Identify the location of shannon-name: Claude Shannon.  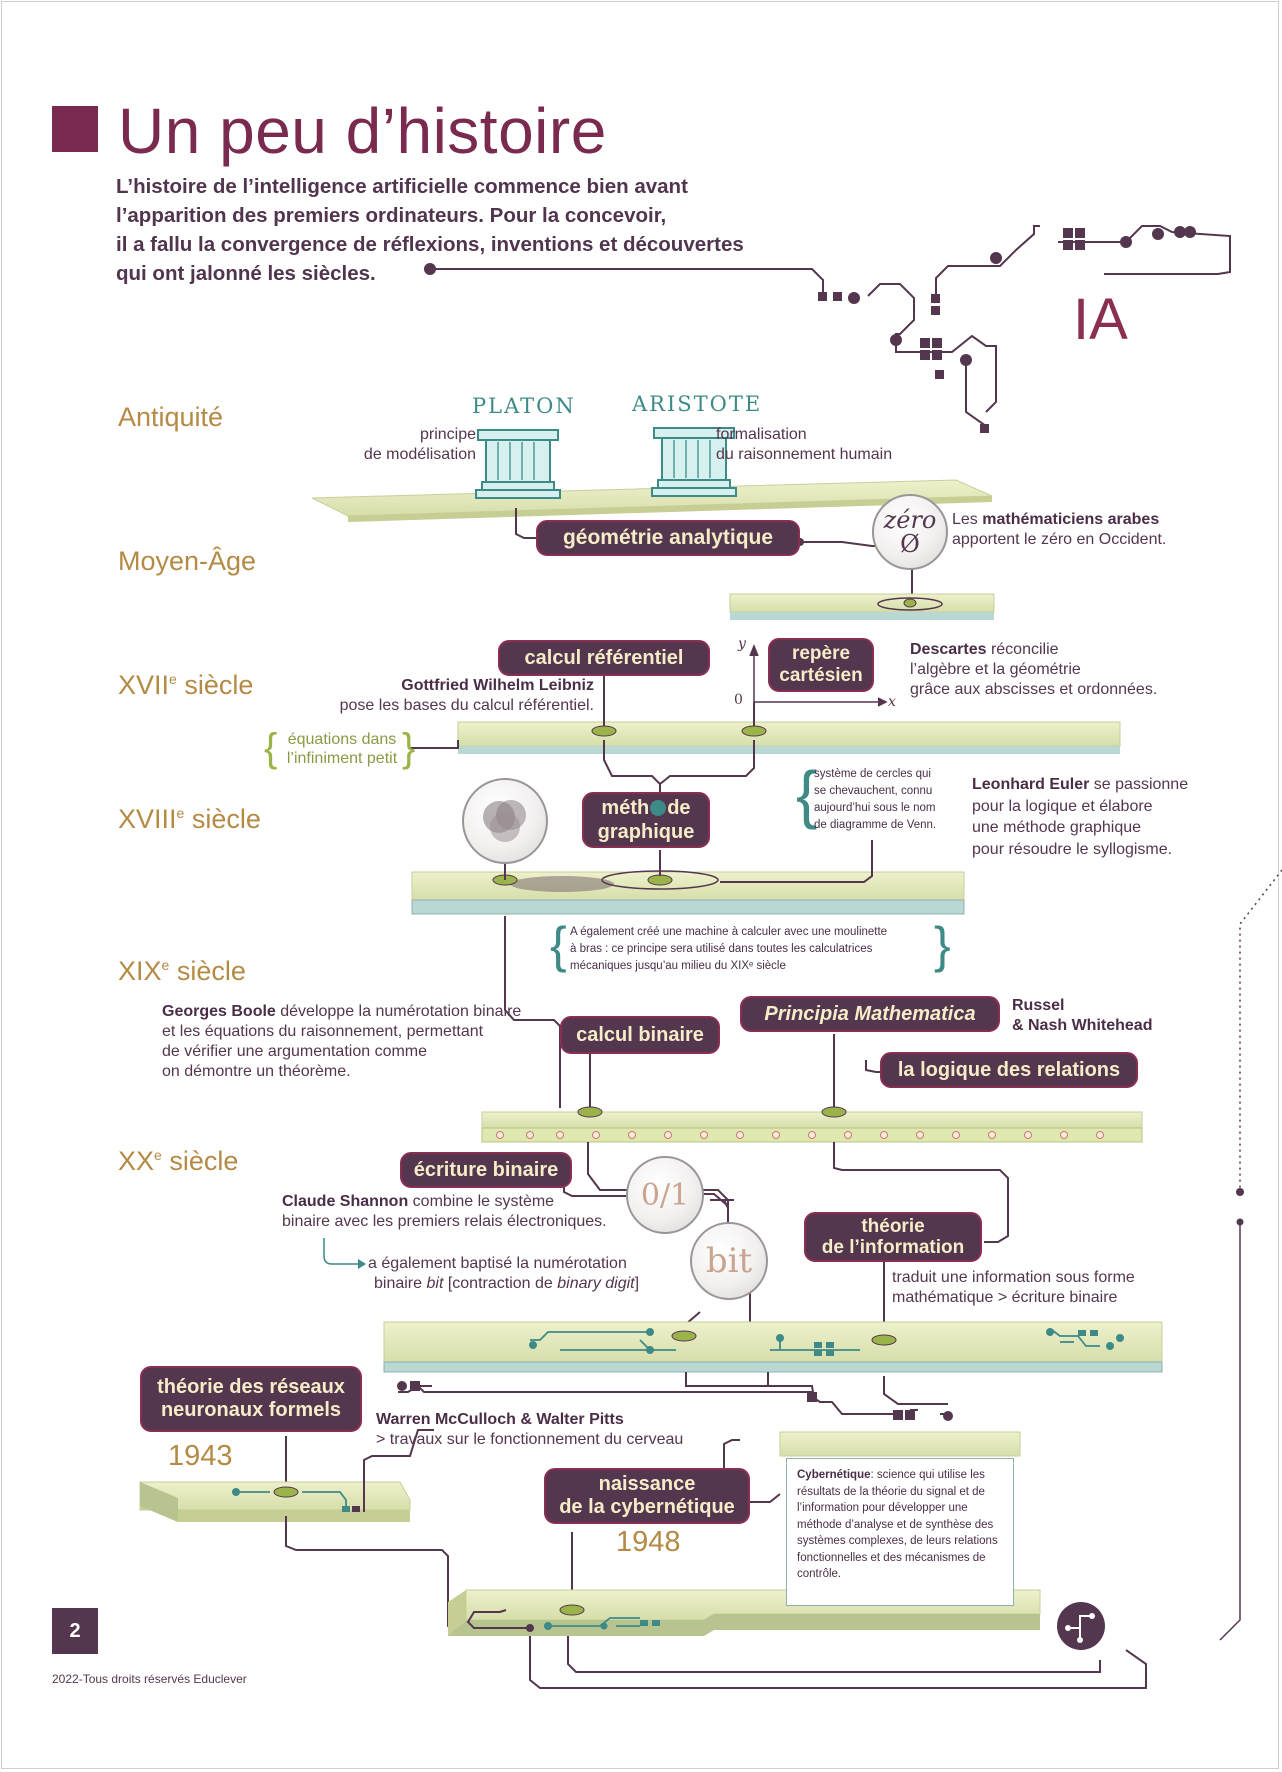
(345, 1201).